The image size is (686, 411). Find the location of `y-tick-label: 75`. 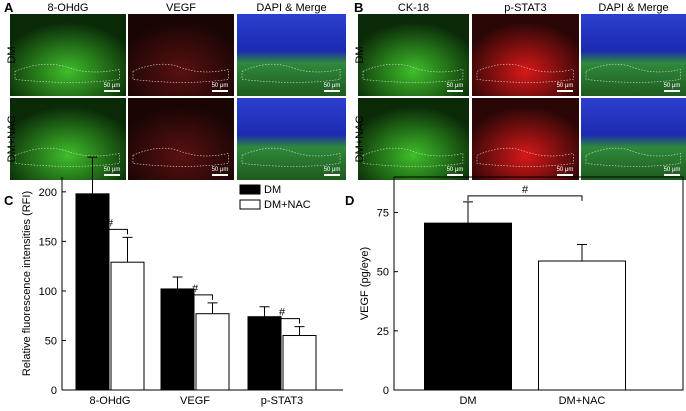

y-tick-label: 75 is located at coordinates (383, 214).